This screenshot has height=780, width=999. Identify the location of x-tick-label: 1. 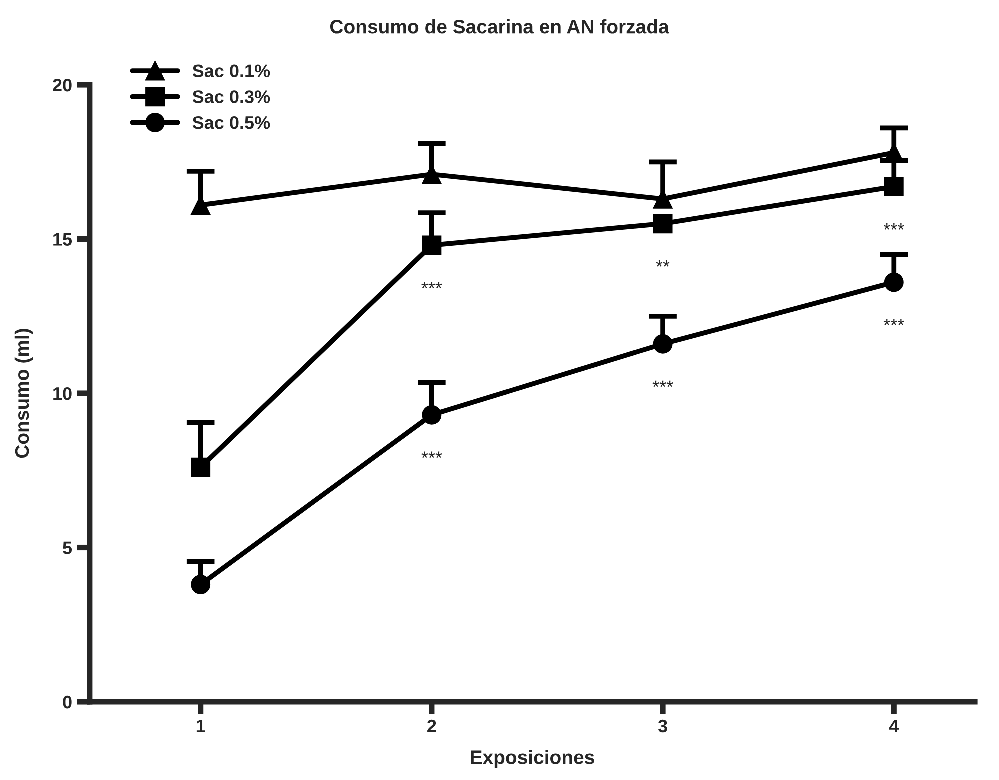
(201, 726).